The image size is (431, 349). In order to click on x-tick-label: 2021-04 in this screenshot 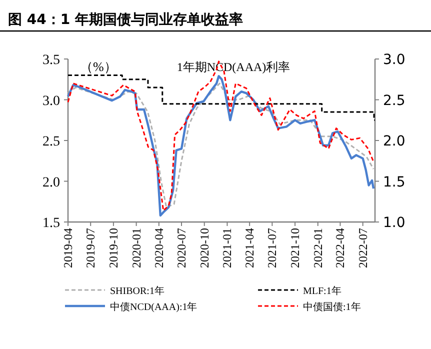, I will do `click(249, 248)`.